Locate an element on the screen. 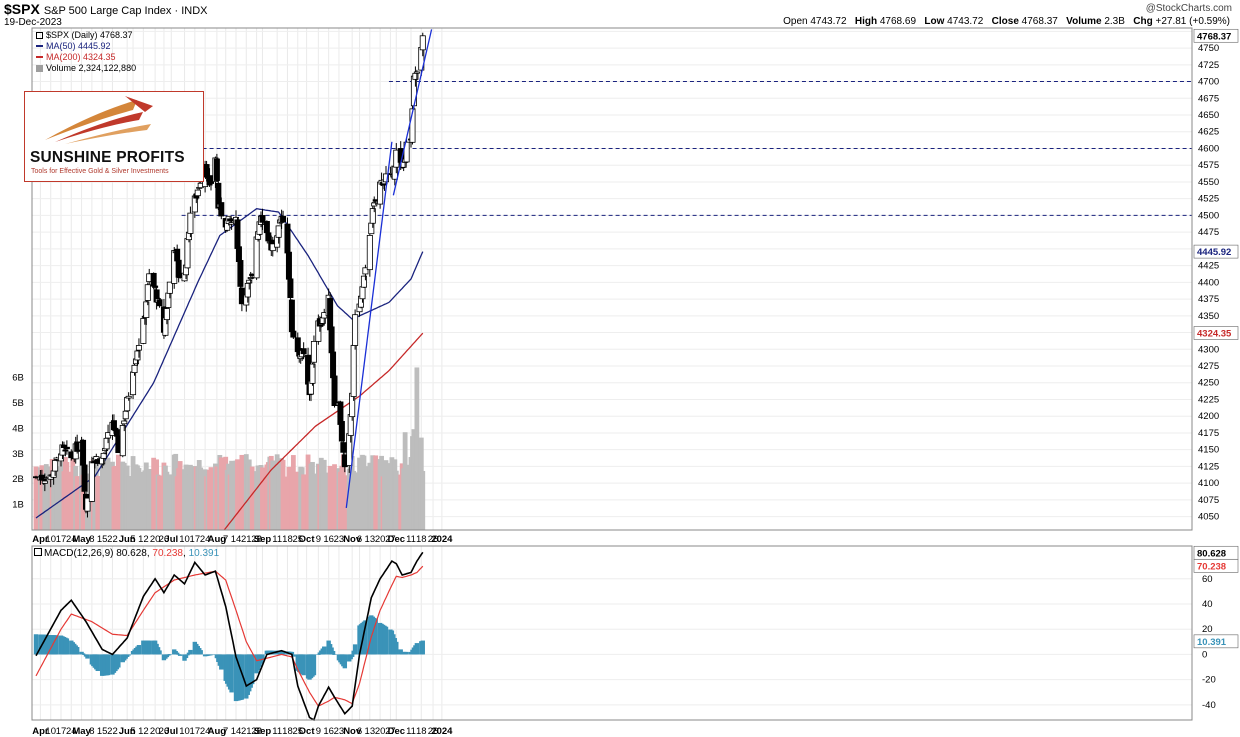 The width and height of the screenshot is (1240, 737). signal-tag: 70.238 is located at coordinates (1211, 566).